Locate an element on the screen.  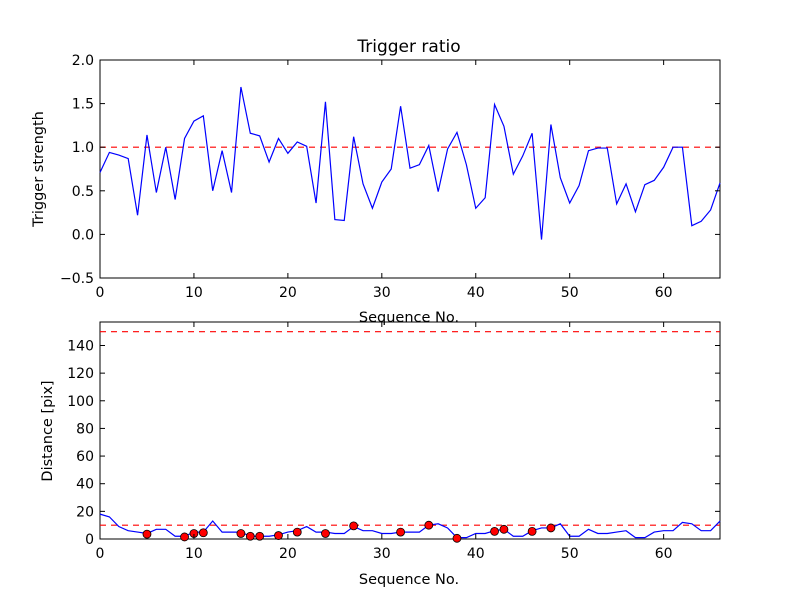
y-tick-label: 0 is located at coordinates (89, 540).